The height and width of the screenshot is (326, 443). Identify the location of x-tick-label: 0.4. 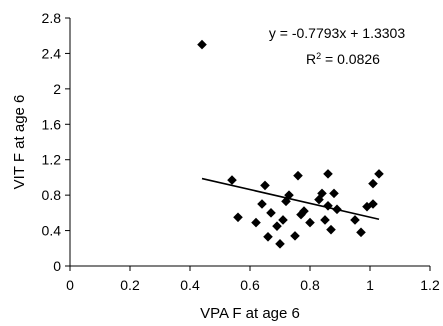
(190, 285).